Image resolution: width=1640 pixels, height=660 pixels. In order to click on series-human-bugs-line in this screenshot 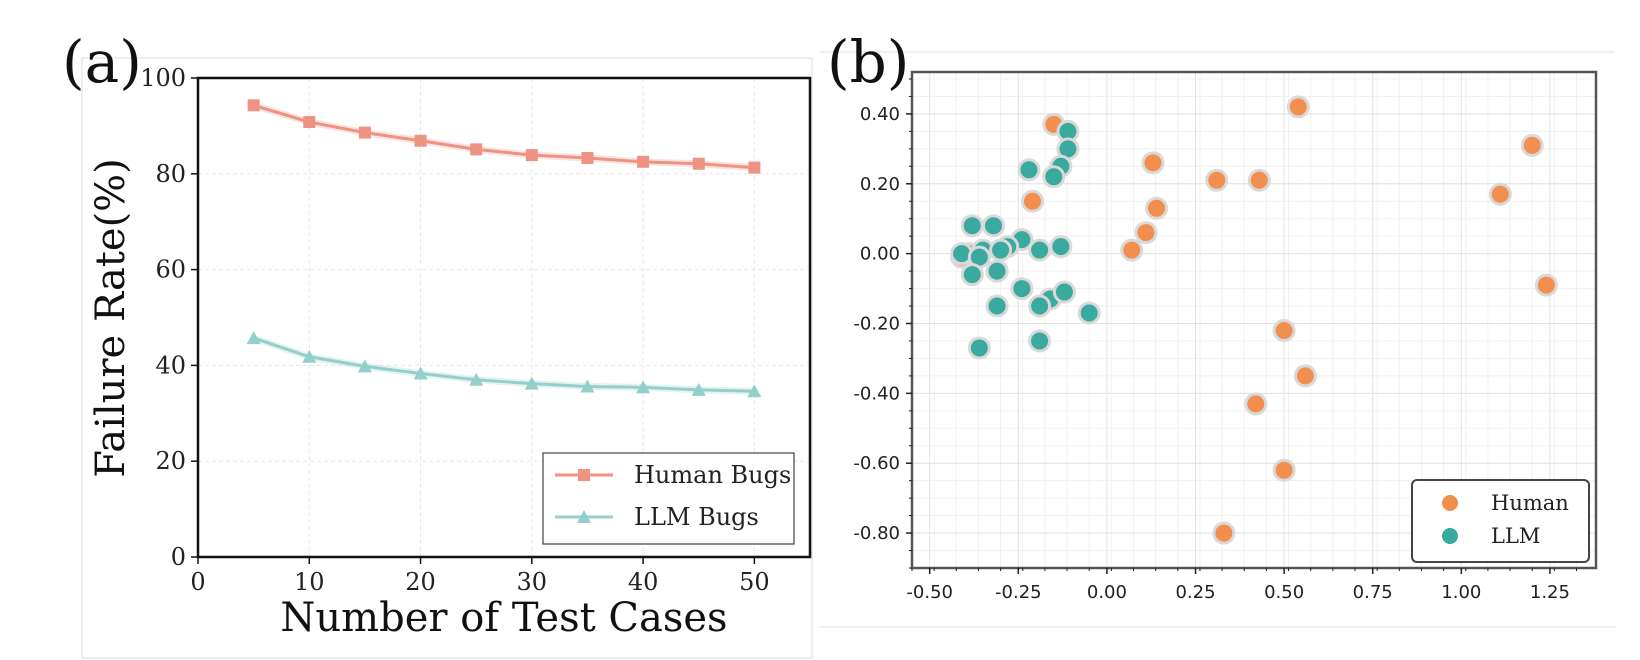, I will do `click(504, 136)`.